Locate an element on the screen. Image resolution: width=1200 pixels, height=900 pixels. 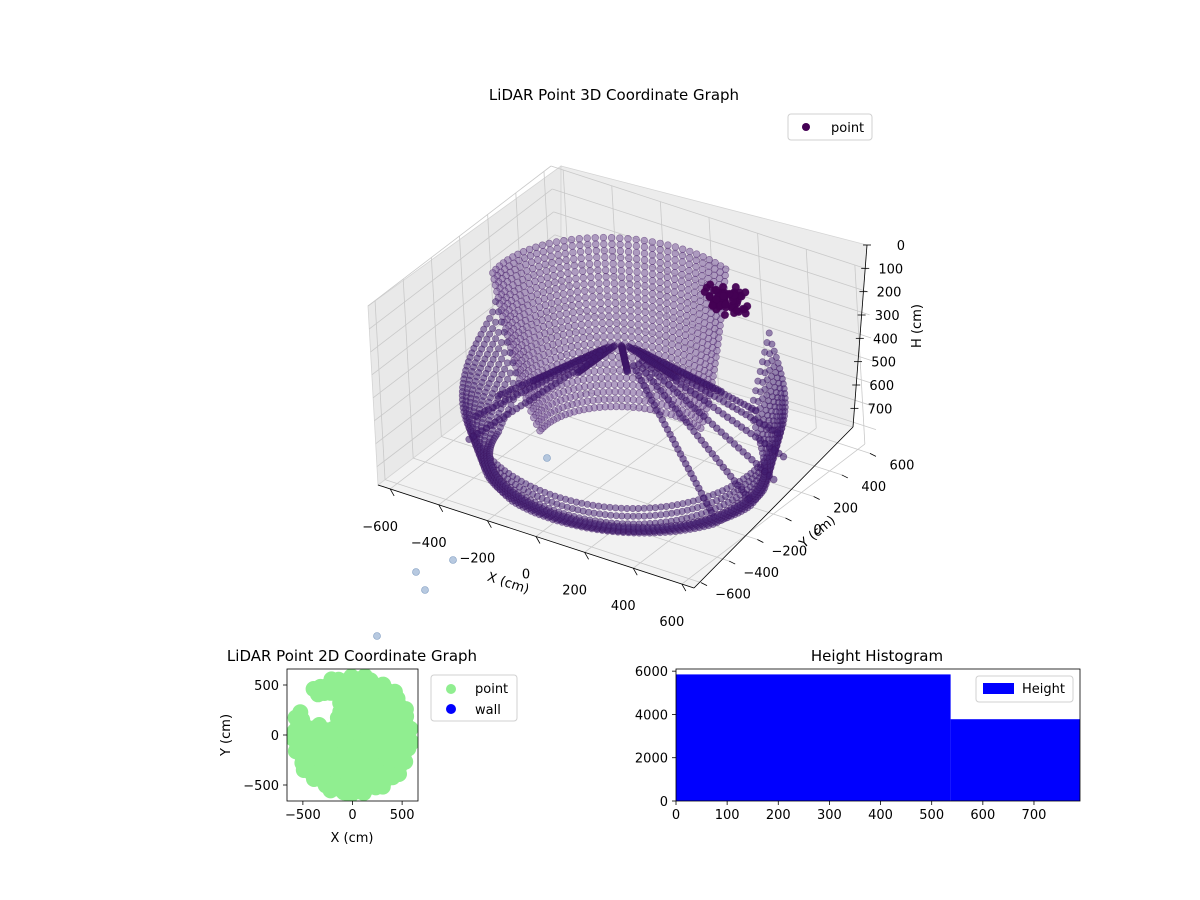
legend-hist-label: Height is located at coordinates (1043, 689).